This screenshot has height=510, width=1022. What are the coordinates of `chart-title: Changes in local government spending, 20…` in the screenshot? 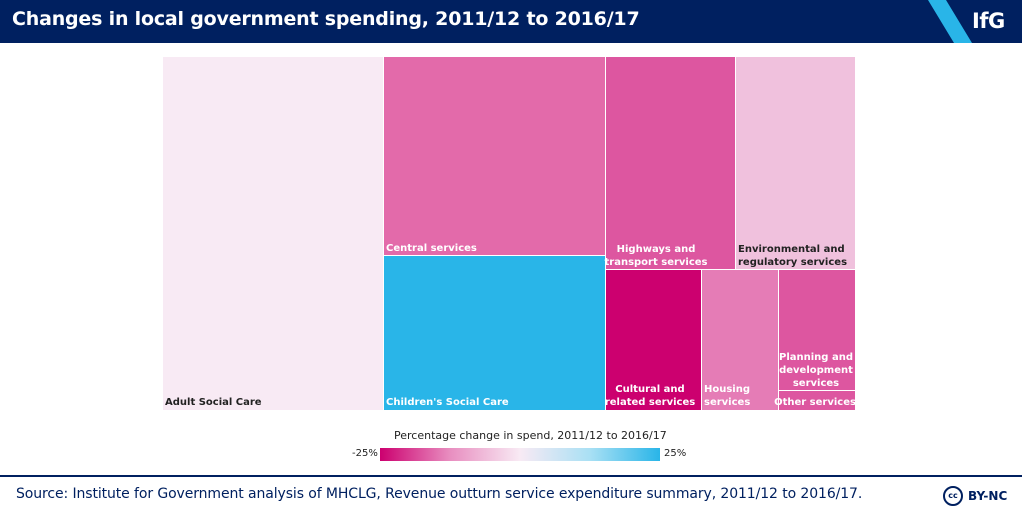 It's located at (326, 19).